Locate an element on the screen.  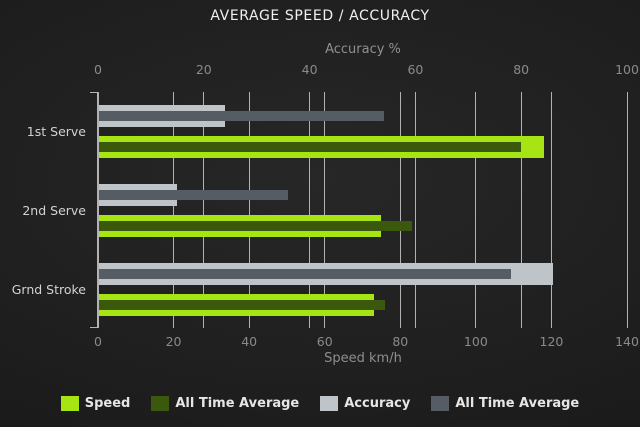
legend-item-accuracy: Accuracy is located at coordinates (365, 403).